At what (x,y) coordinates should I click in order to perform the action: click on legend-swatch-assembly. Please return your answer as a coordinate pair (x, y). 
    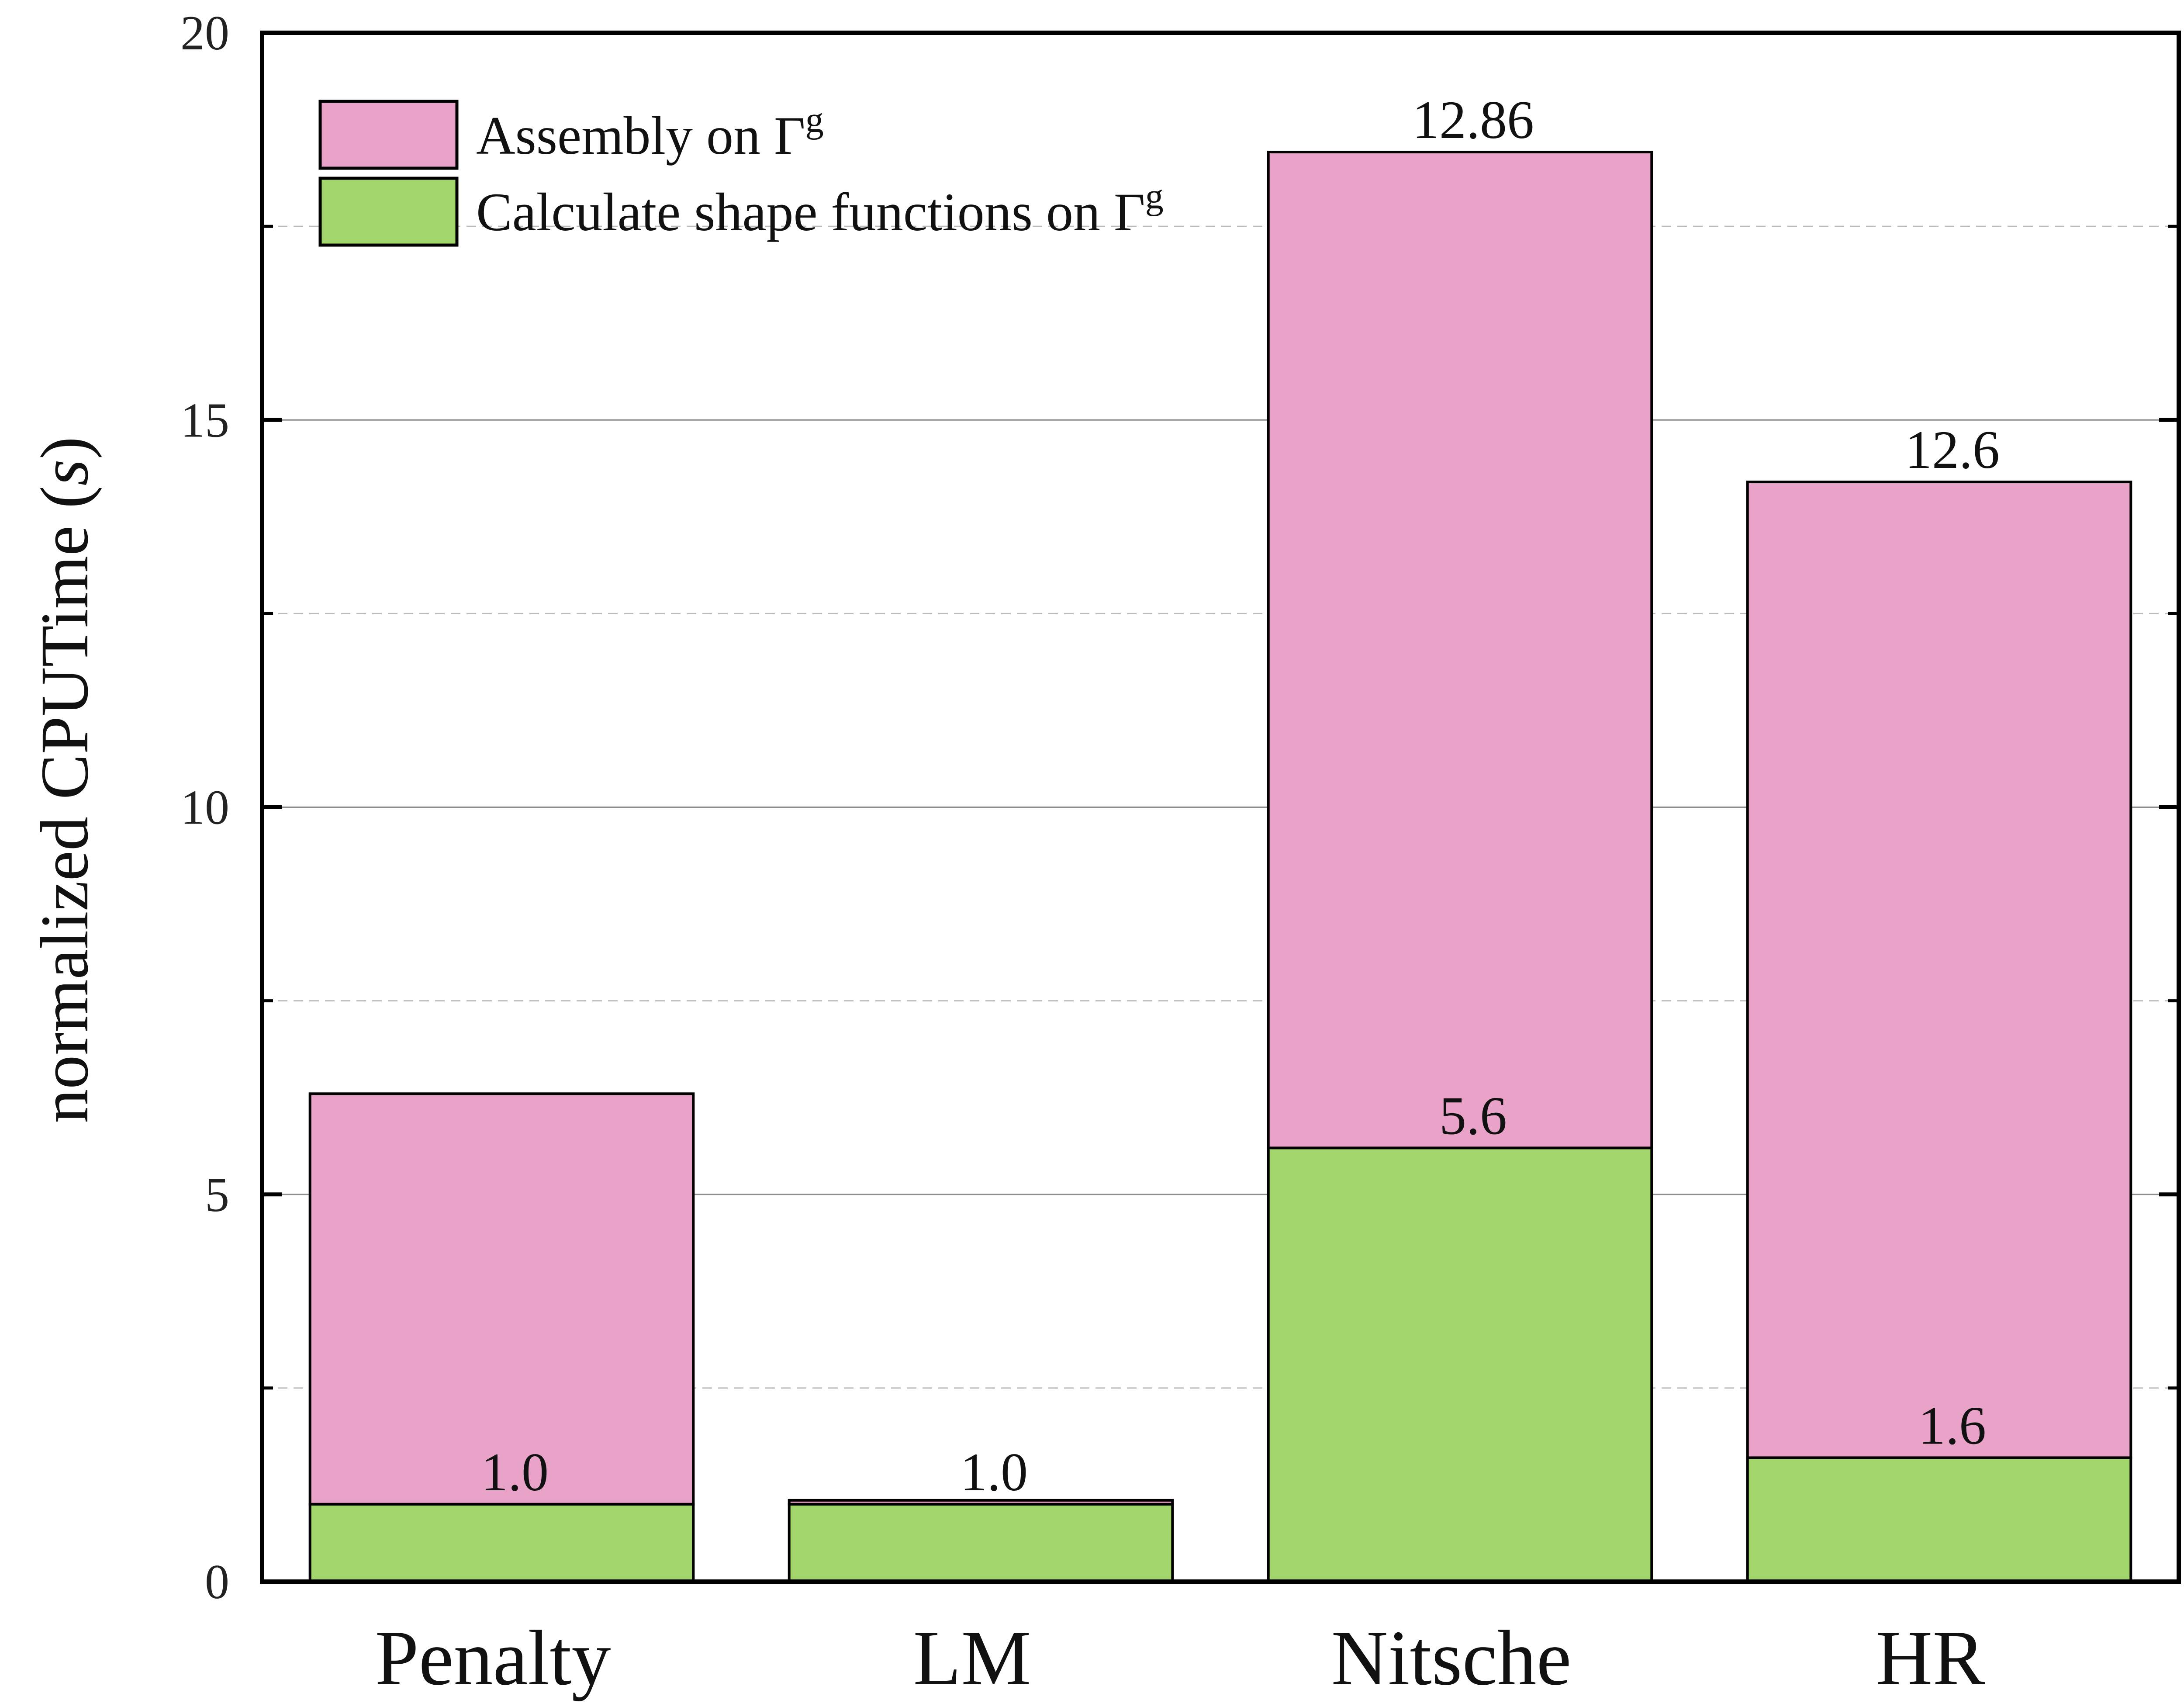
    Looking at the image, I should click on (388, 135).